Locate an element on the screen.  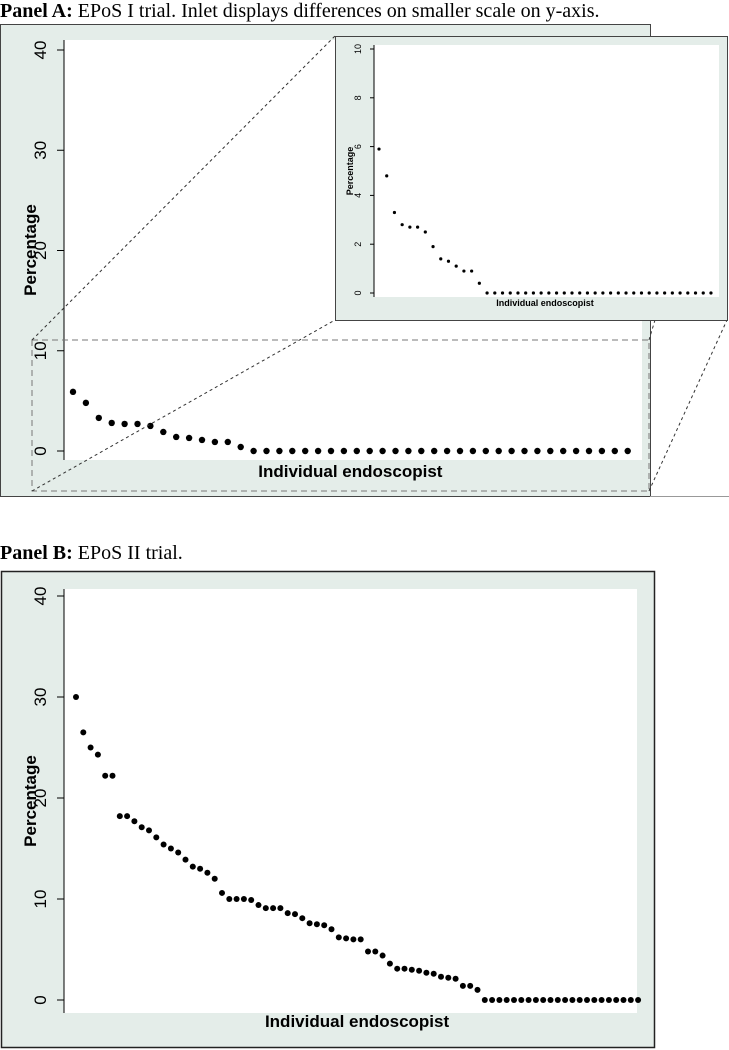
panel-a-y-tick-label: 40 is located at coordinates (40, 50).